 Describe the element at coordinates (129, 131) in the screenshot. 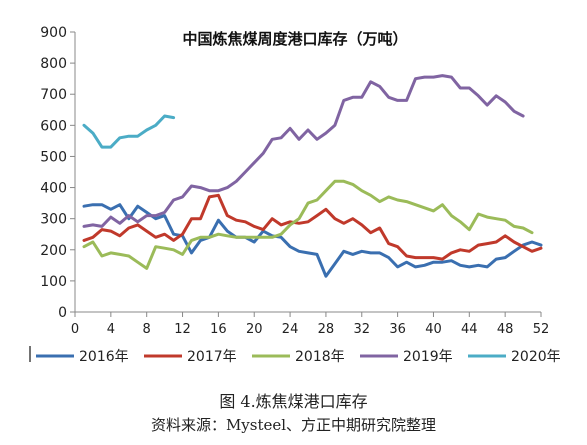

I see `series-line-2020年` at that location.